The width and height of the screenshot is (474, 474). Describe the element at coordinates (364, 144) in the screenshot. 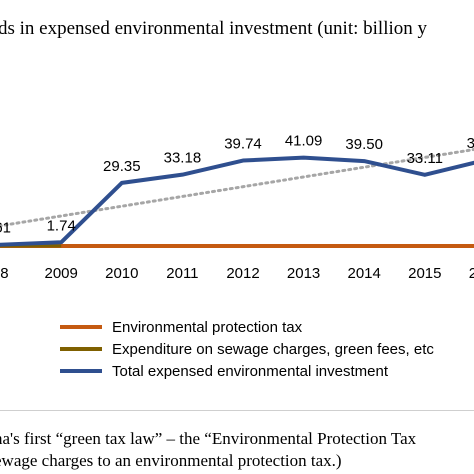

I see `data-label: 39.50` at that location.